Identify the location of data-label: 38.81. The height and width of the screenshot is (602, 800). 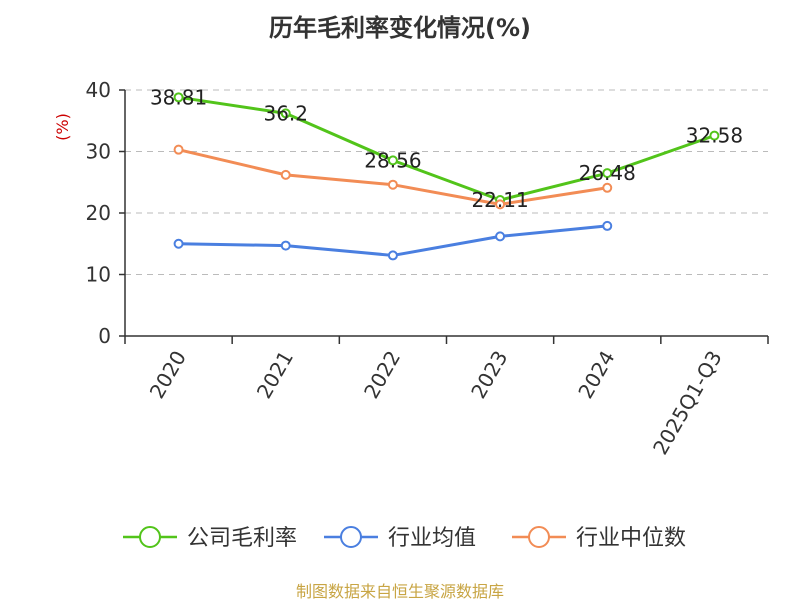
(178, 97).